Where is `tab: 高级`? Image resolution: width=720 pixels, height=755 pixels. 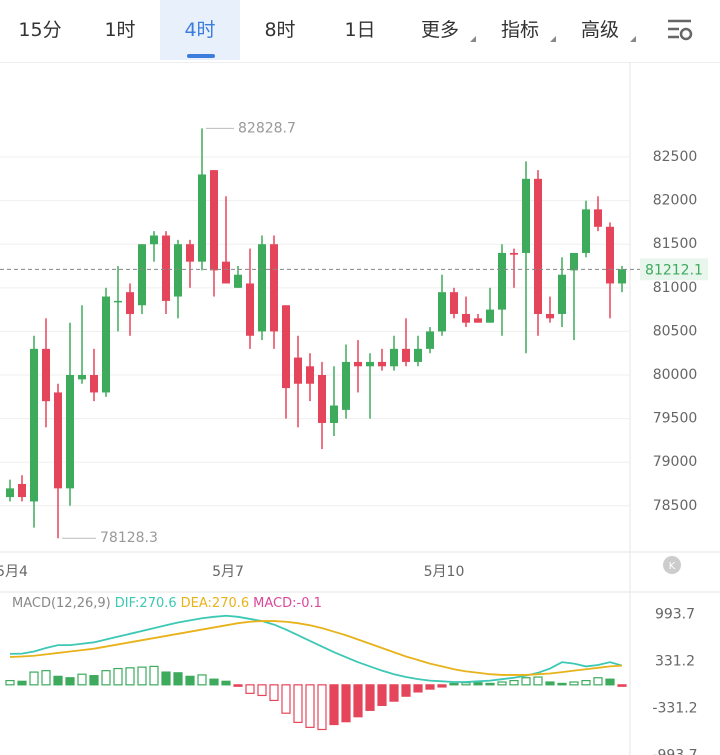
tab: 高级 is located at coordinates (600, 30).